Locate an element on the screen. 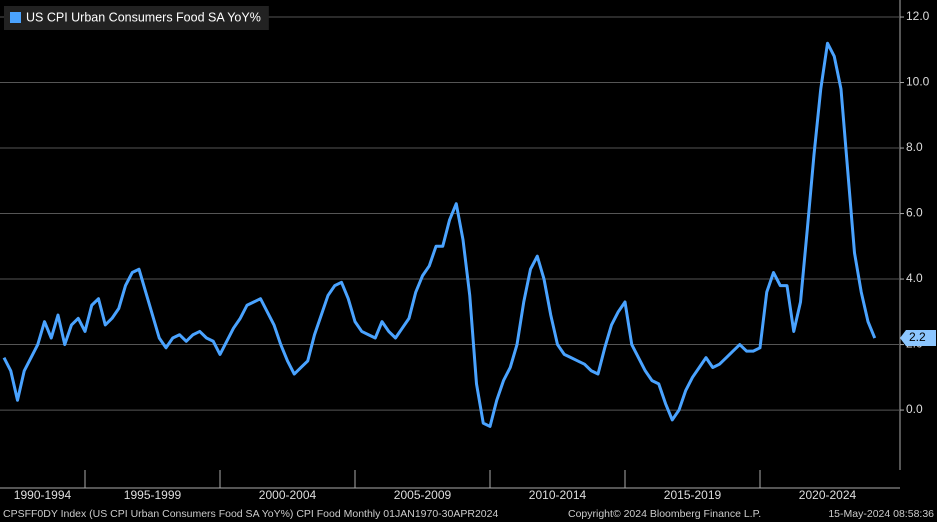  x-tick-label: 1995-1999 is located at coordinates (153, 495).